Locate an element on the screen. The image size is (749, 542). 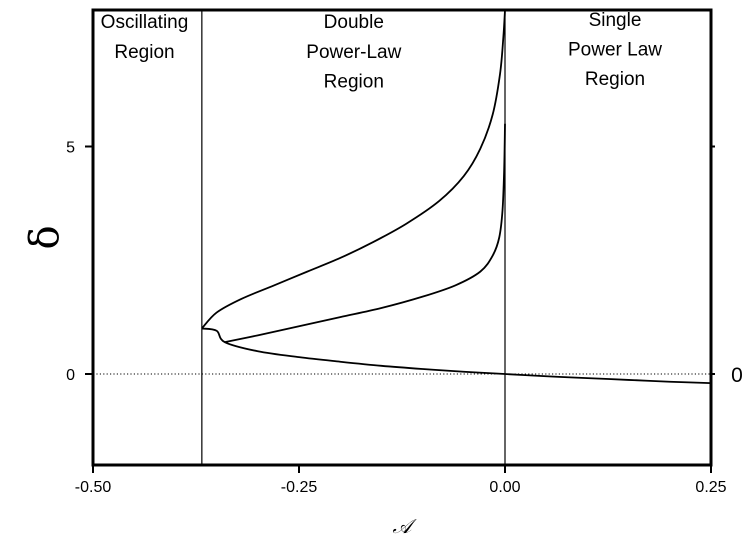
x-axis-label: 𝒜 is located at coordinates (405, 526).